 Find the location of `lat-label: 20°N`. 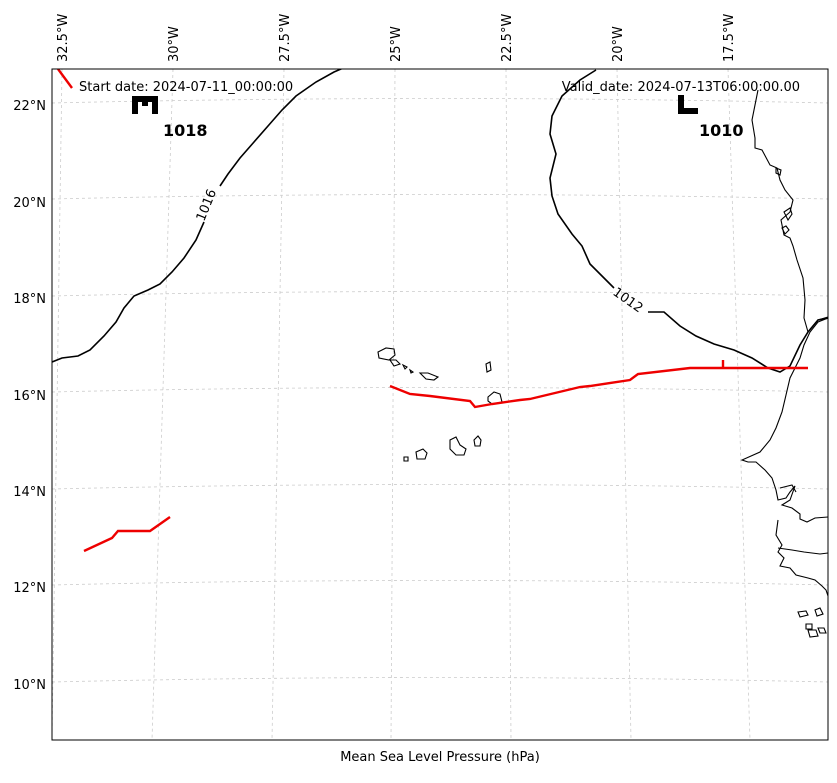

lat-label: 20°N is located at coordinates (29, 203).